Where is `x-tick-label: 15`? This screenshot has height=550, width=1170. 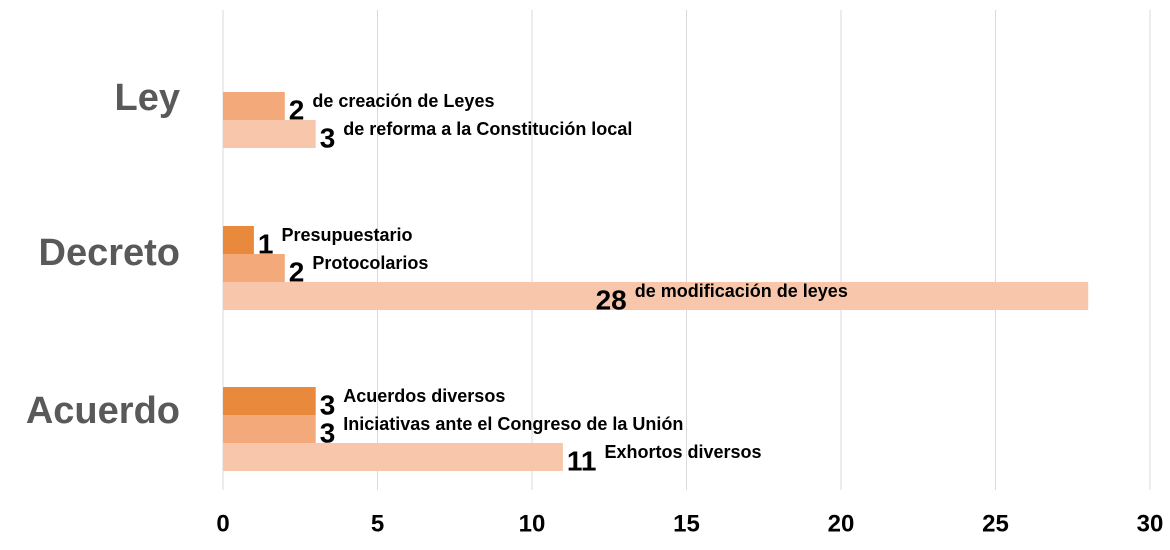 x-tick-label: 15 is located at coordinates (686, 523).